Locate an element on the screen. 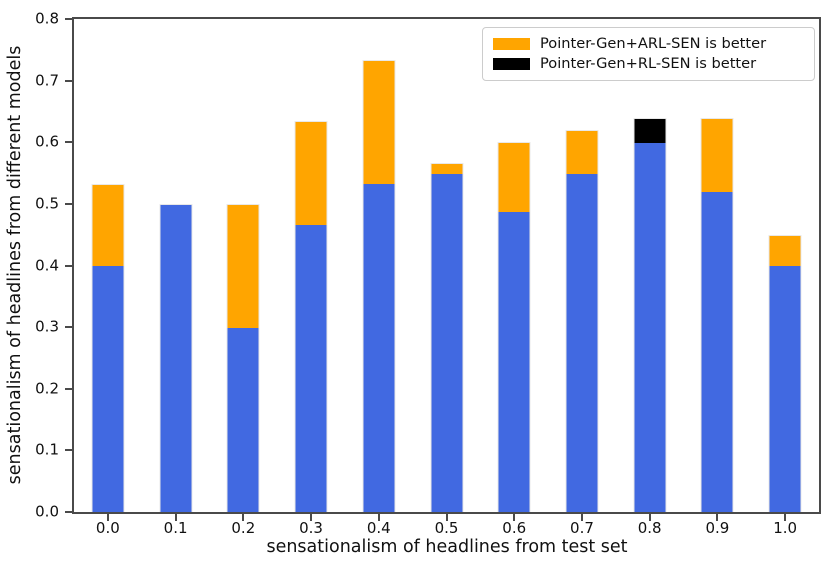 The height and width of the screenshot is (561, 830). legend-label: Pointer-Gen+RL-SEN is better is located at coordinates (648, 63).